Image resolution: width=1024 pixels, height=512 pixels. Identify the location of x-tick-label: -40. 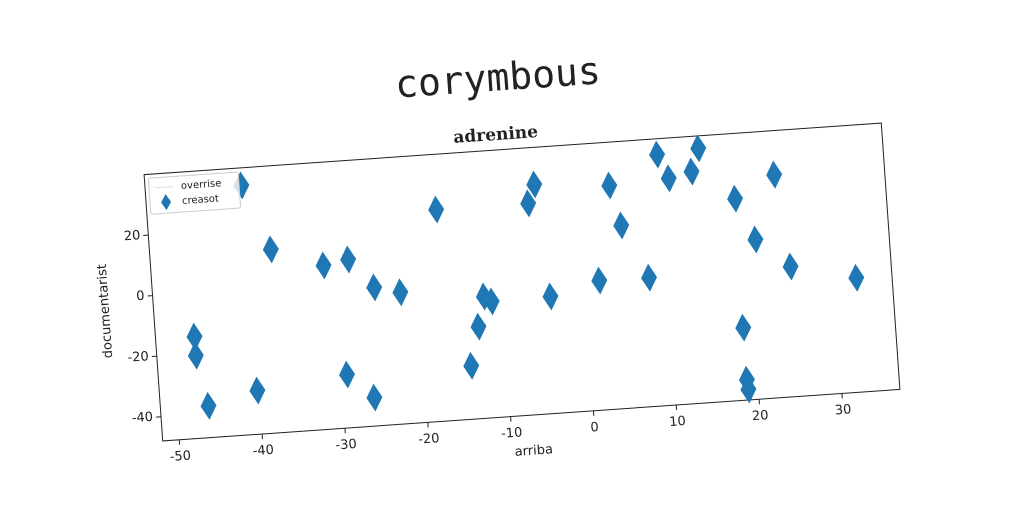
(263, 451).